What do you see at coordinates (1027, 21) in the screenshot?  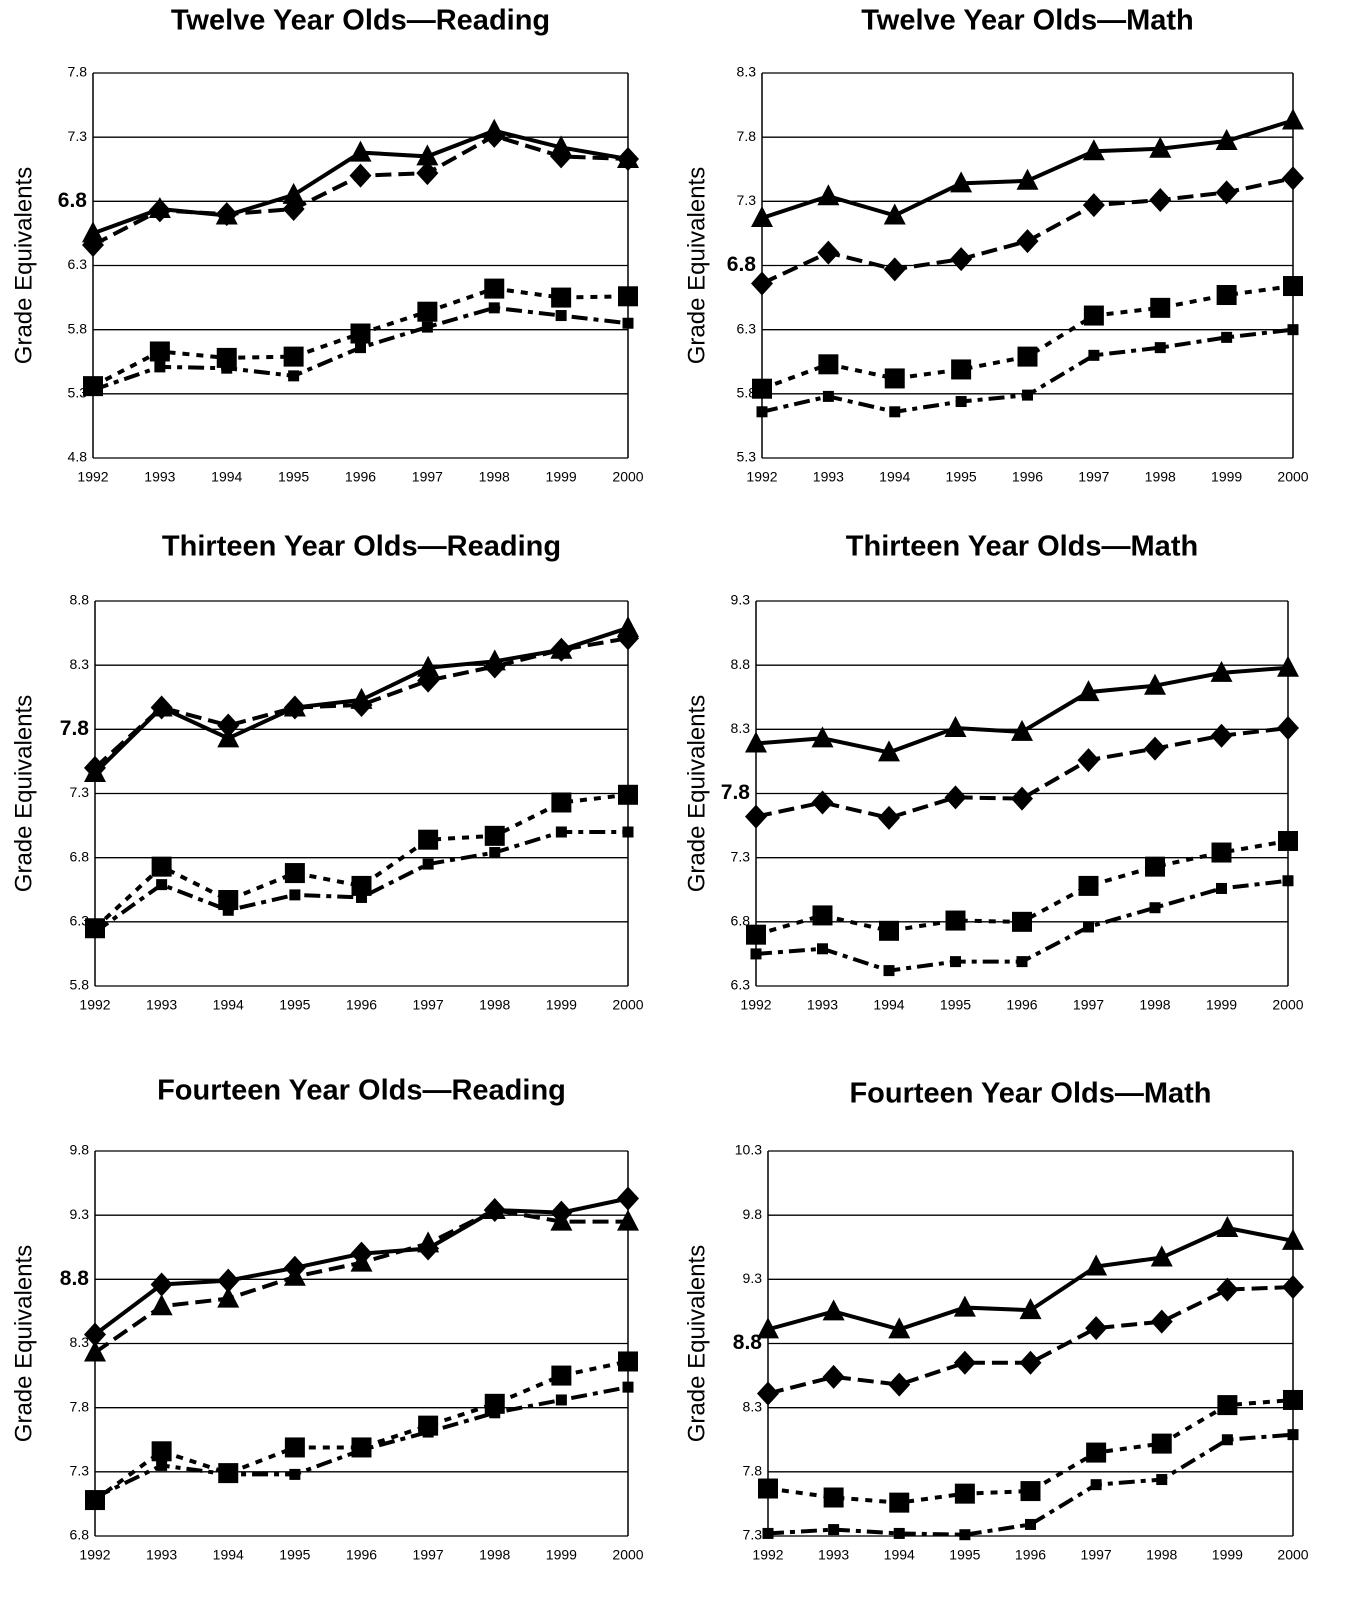 I see `chart-title: Twelve Year Olds—Math` at bounding box center [1027, 21].